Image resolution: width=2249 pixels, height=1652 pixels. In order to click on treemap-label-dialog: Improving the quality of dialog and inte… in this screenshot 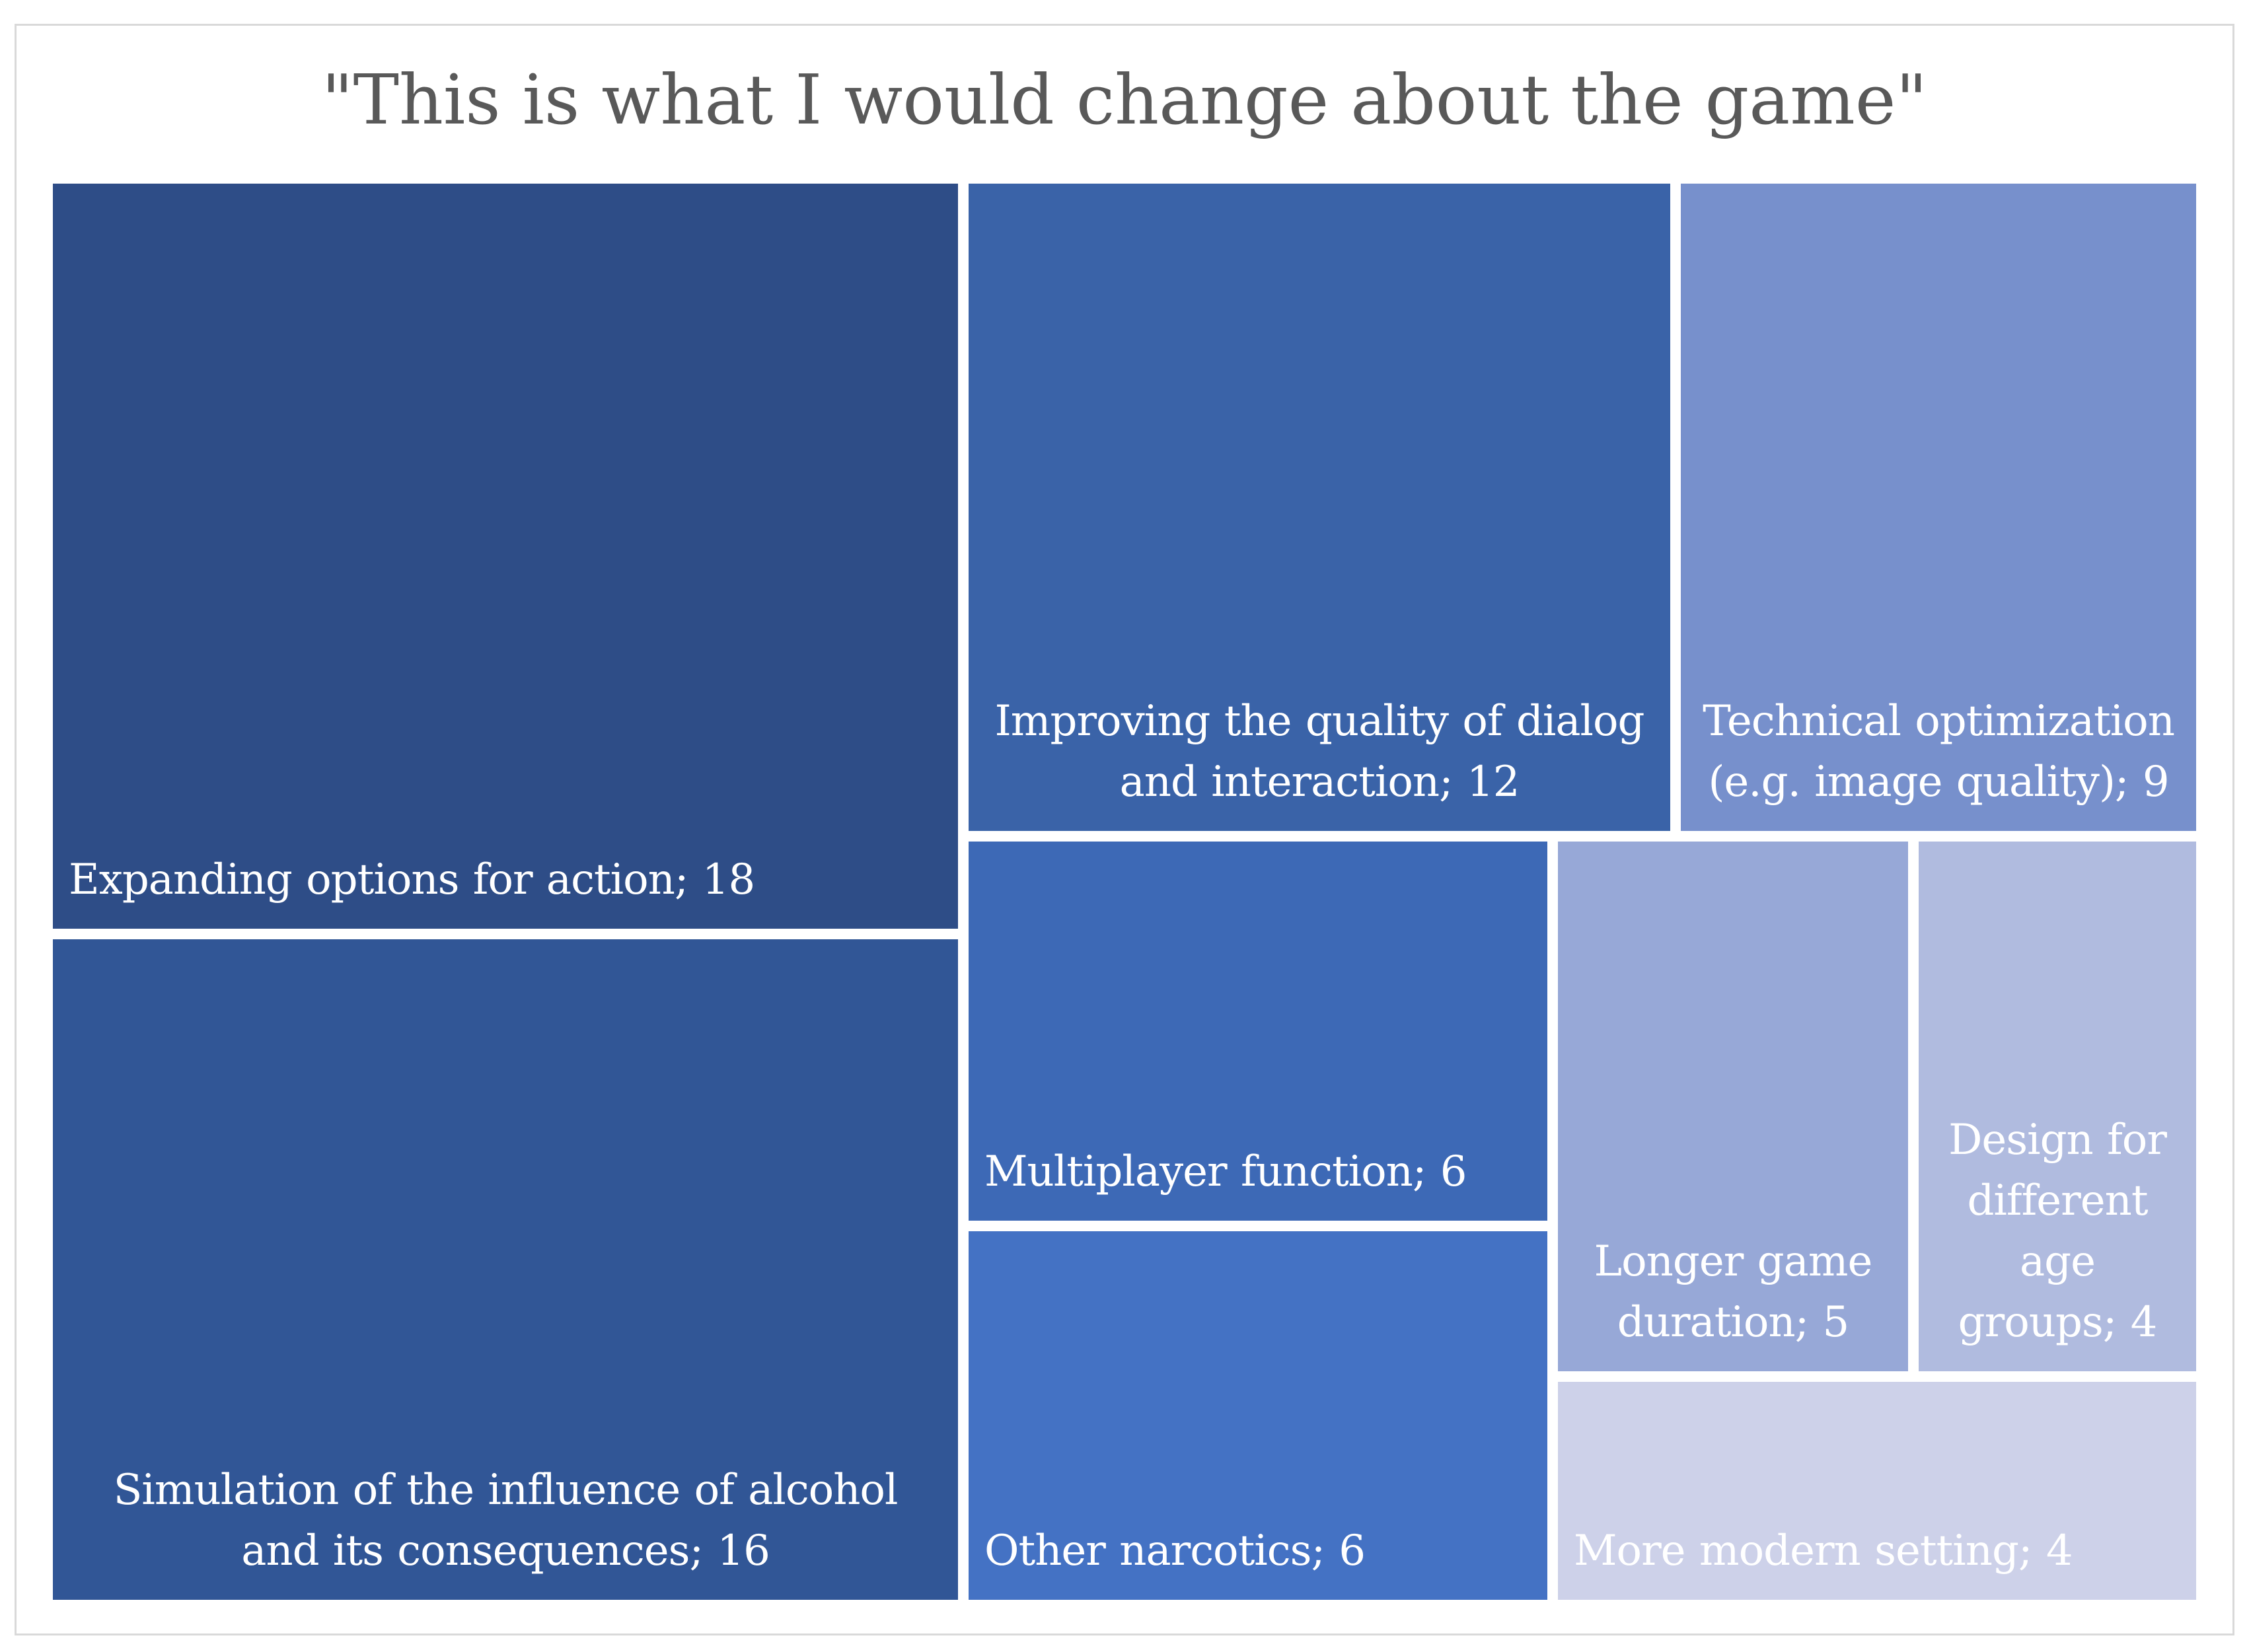, I will do `click(1319, 752)`.